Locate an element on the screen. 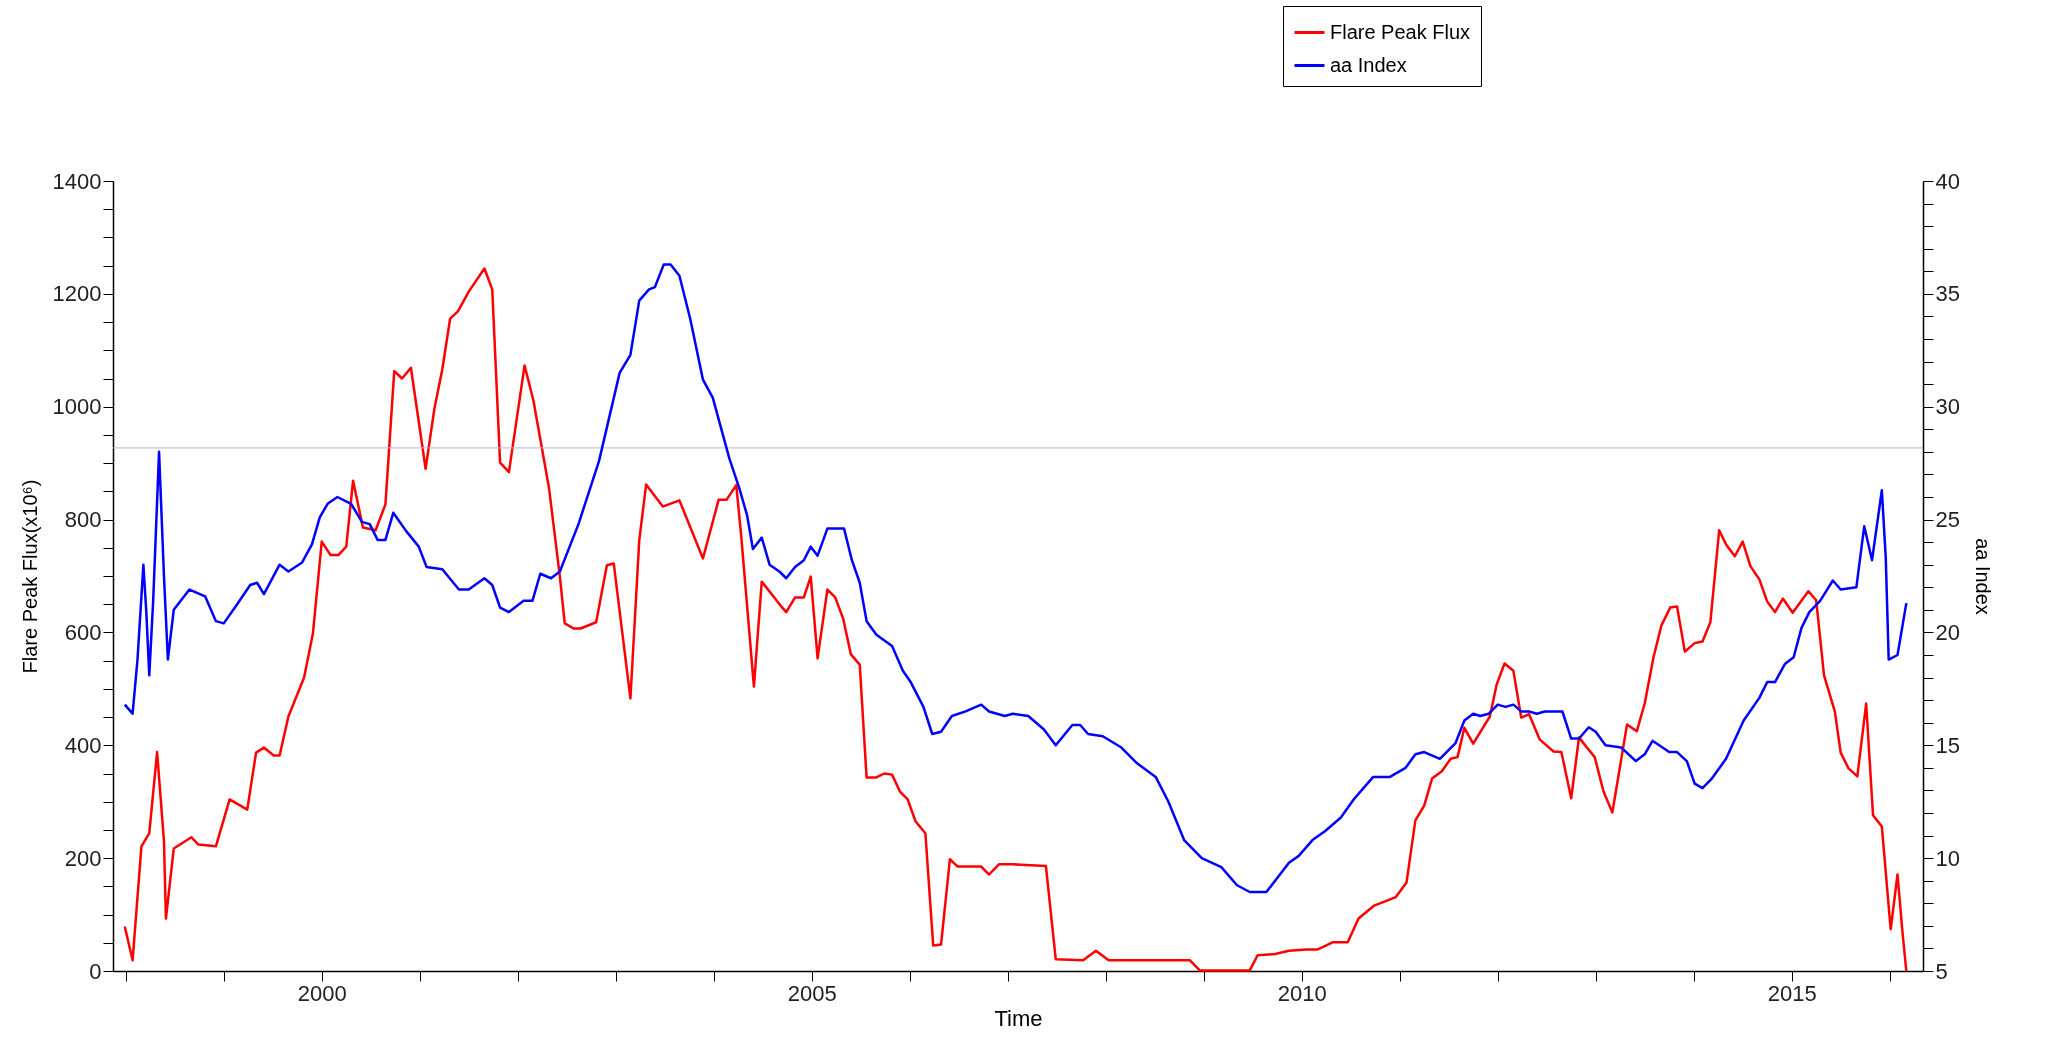 This screenshot has height=1050, width=2056. y-tick-label: 400 is located at coordinates (83, 745).